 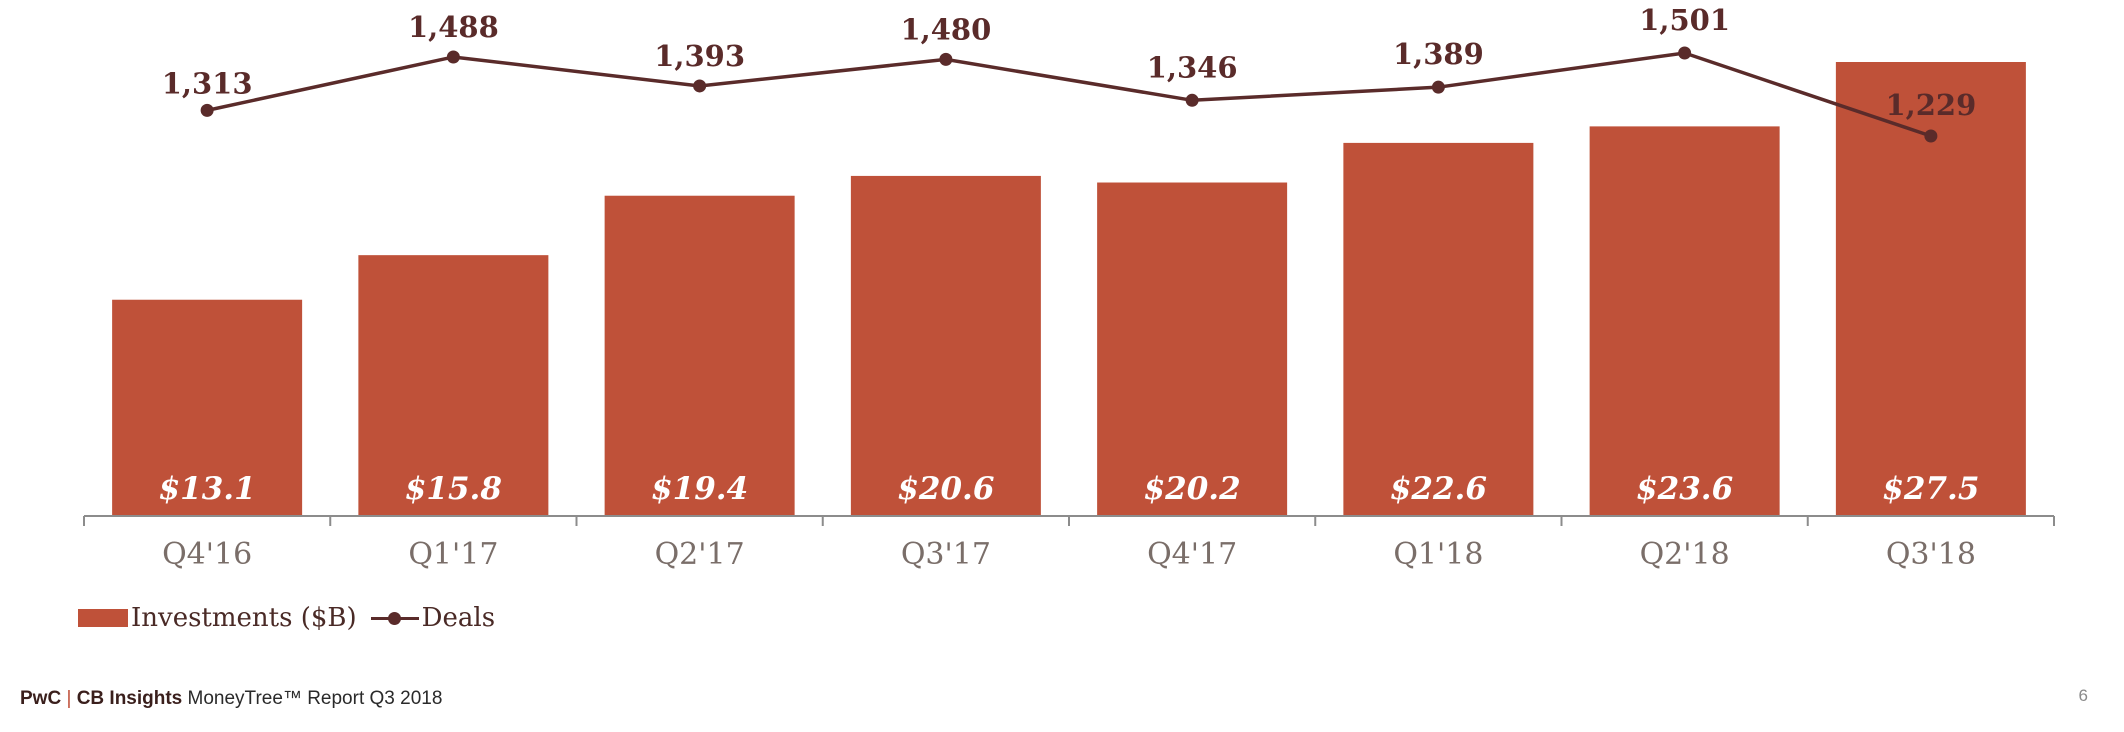 I want to click on bar-value-label-6: $23.6, so click(x=1684, y=489).